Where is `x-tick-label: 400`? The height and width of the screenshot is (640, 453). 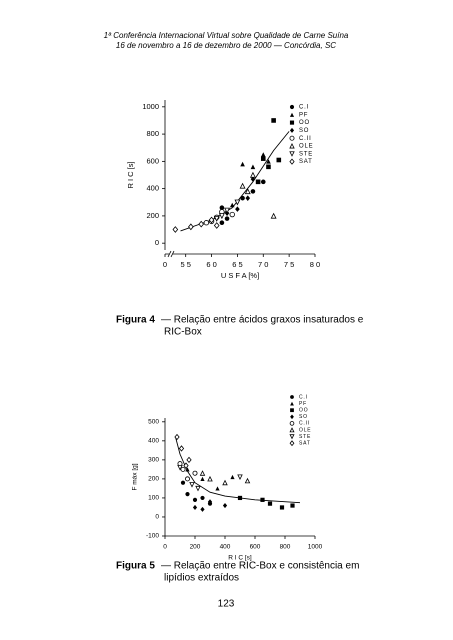 x-tick-label: 400 is located at coordinates (225, 547).